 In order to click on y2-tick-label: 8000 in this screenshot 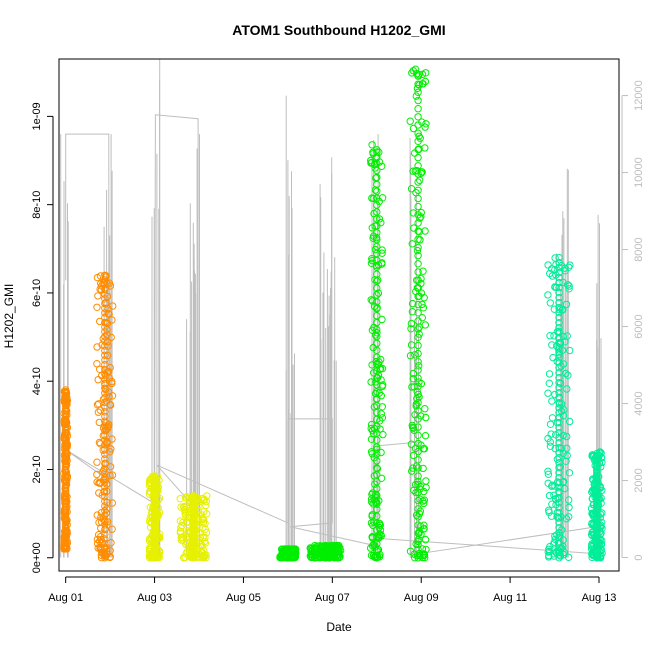, I will do `click(639, 249)`.